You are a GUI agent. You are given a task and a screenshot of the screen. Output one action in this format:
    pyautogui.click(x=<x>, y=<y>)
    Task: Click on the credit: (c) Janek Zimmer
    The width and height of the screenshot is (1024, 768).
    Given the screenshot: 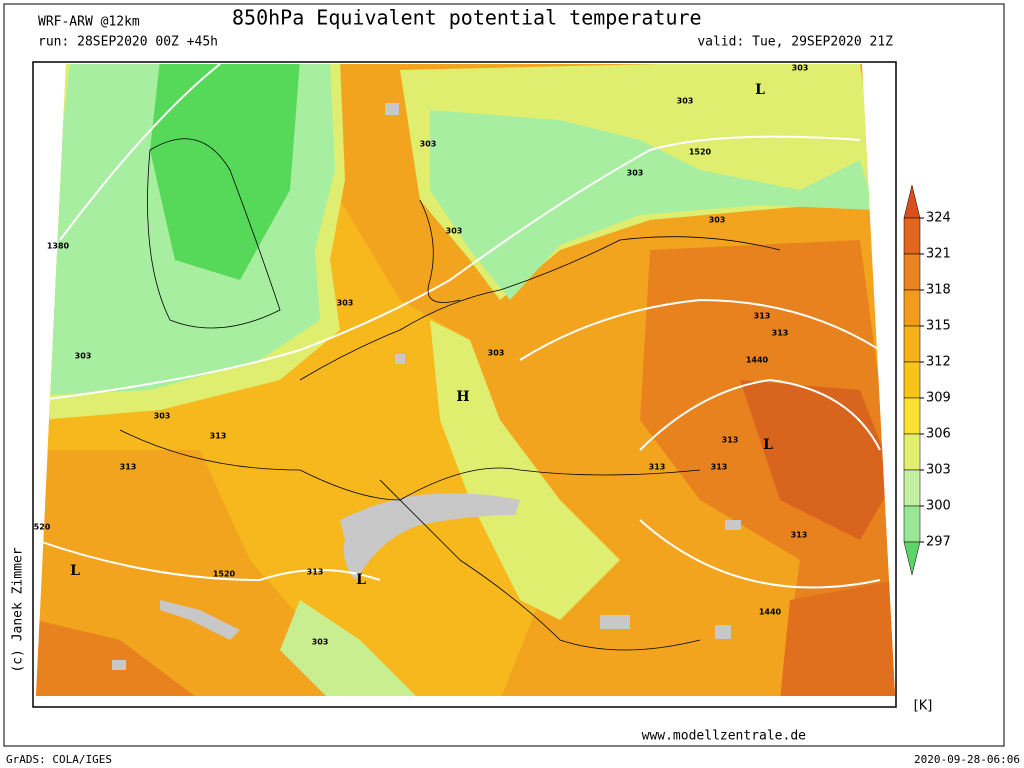 What is the action you would take?
    pyautogui.click(x=18, y=609)
    